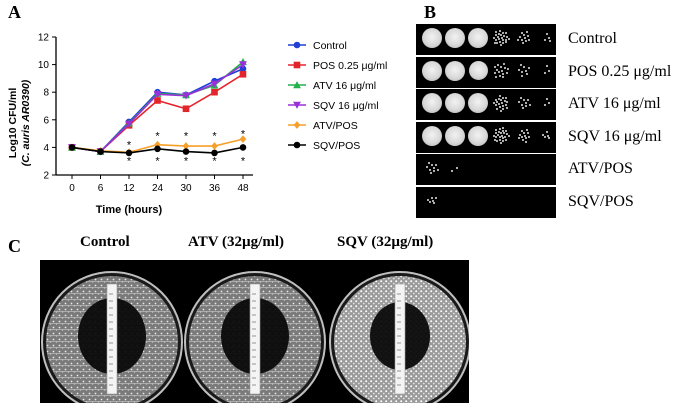 This screenshot has width=686, height=403. What do you see at coordinates (430, 12) in the screenshot?
I see `panel-letter-b: B` at bounding box center [430, 12].